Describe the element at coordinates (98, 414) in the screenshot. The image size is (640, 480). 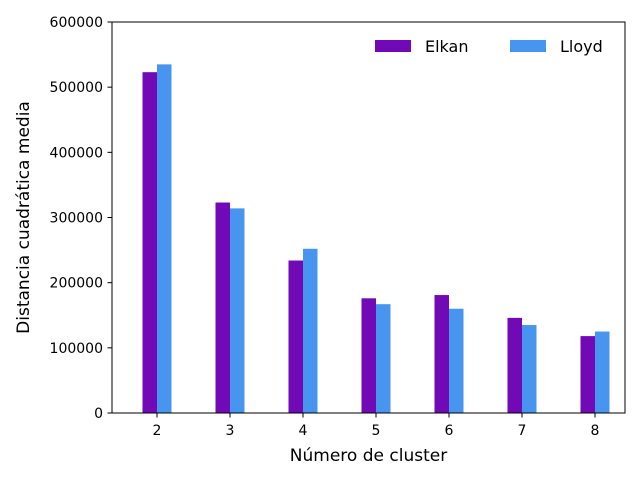
I see `y-tick-label: 0` at that location.